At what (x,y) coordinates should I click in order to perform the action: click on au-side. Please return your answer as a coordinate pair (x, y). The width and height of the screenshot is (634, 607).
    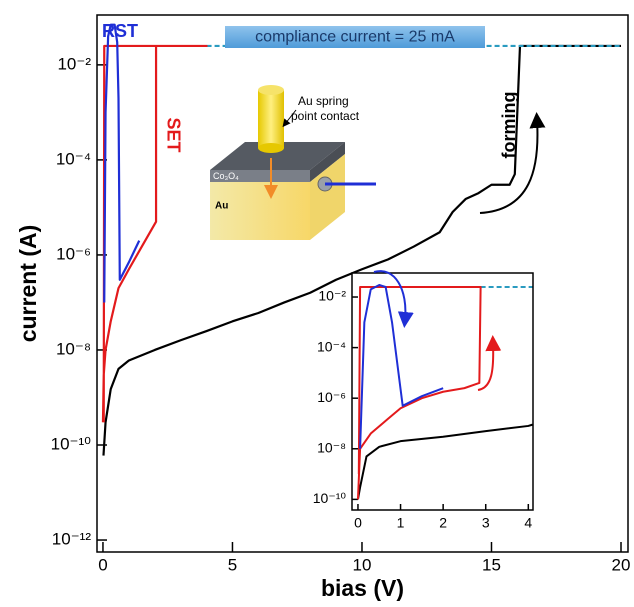
    Looking at the image, I should click on (327, 197).